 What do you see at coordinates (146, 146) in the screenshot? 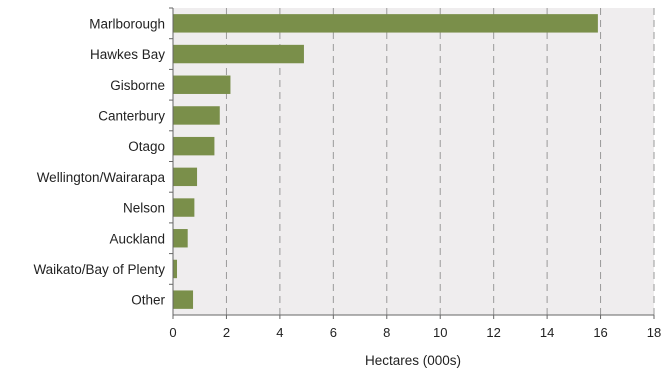
I see `category-label: Otago` at bounding box center [146, 146].